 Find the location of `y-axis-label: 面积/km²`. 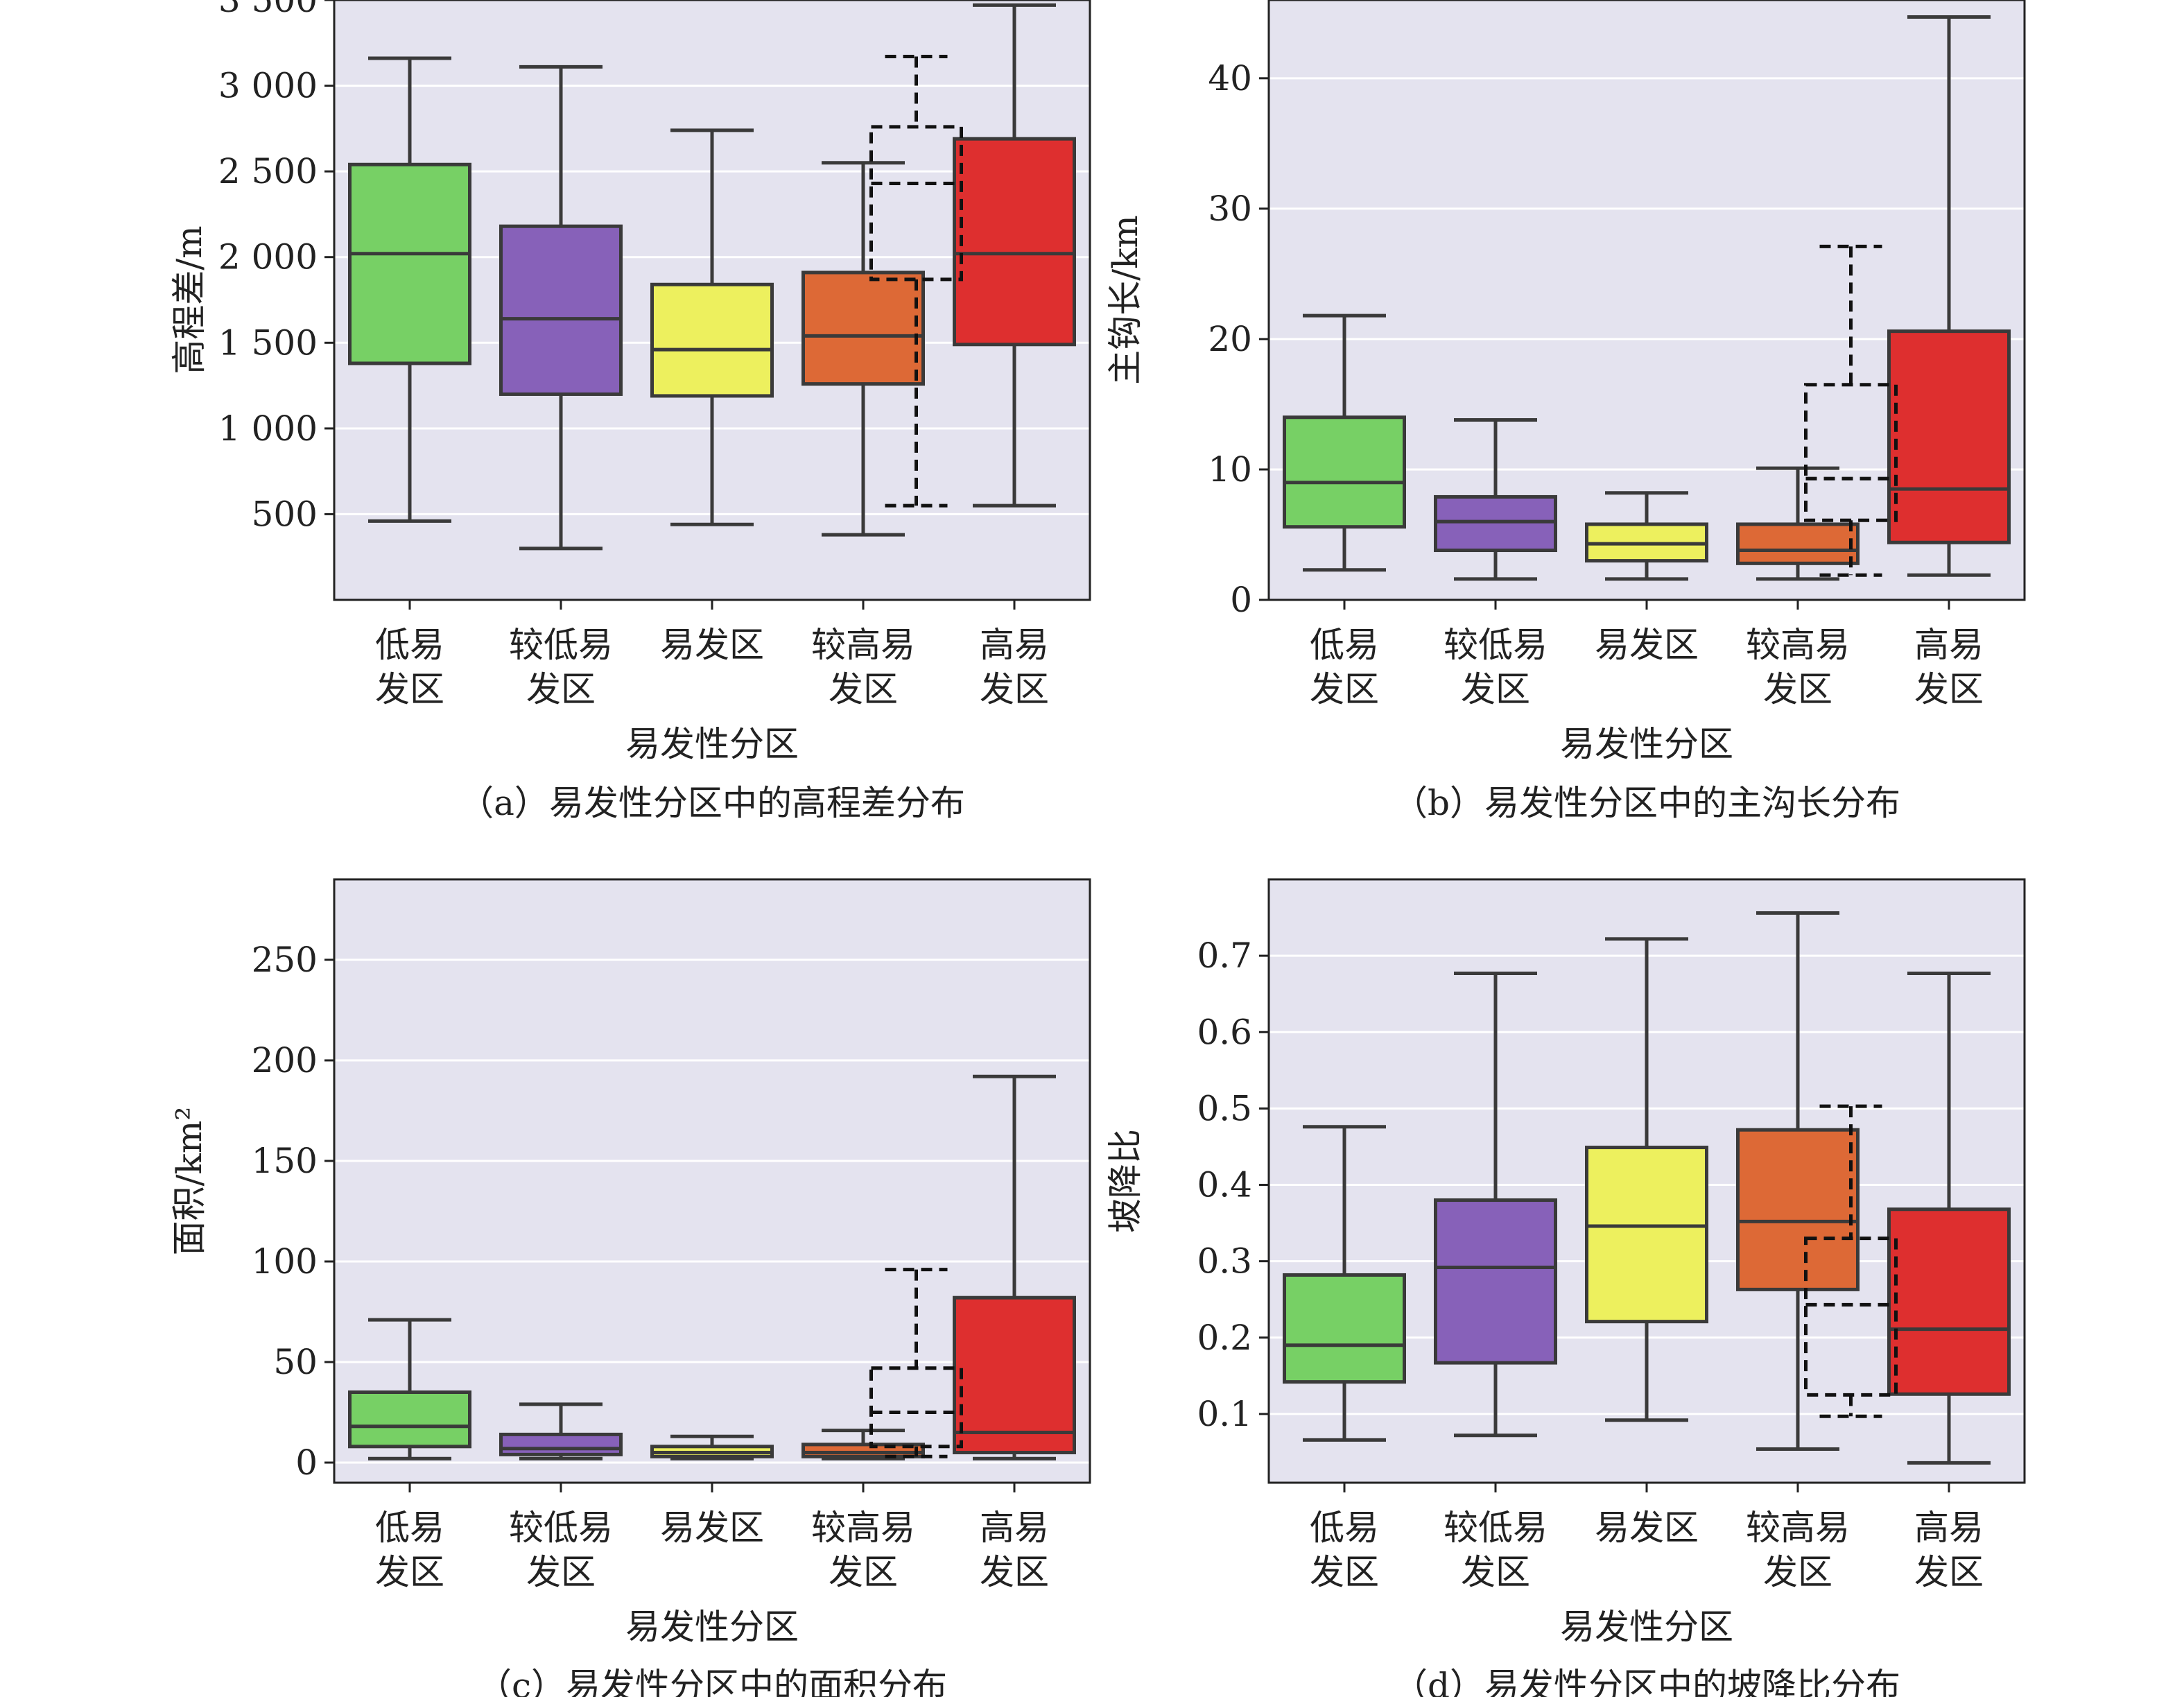

y-axis-label: 面积/km² is located at coordinates (189, 1181).